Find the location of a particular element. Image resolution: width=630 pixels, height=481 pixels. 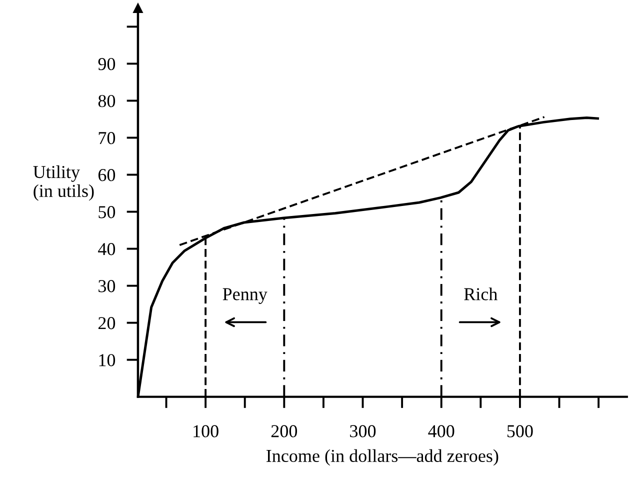

y-tick-label: 40 is located at coordinates (107, 249).